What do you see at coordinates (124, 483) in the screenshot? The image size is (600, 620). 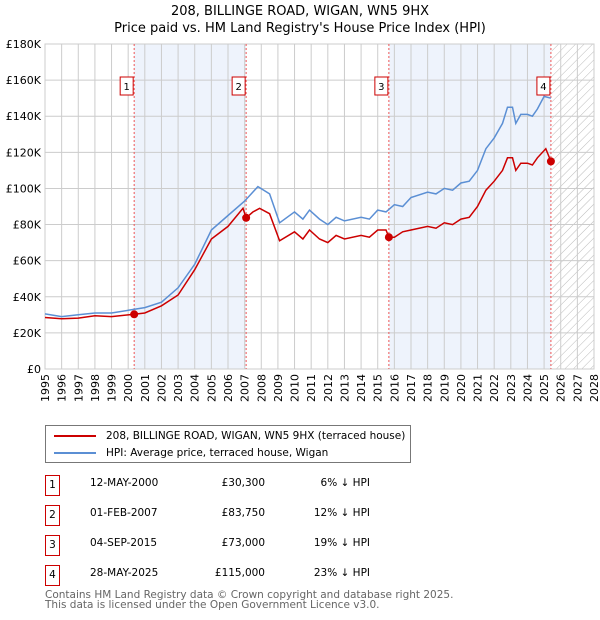 I see `sale-date: 12-MAY-2000` at bounding box center [124, 483].